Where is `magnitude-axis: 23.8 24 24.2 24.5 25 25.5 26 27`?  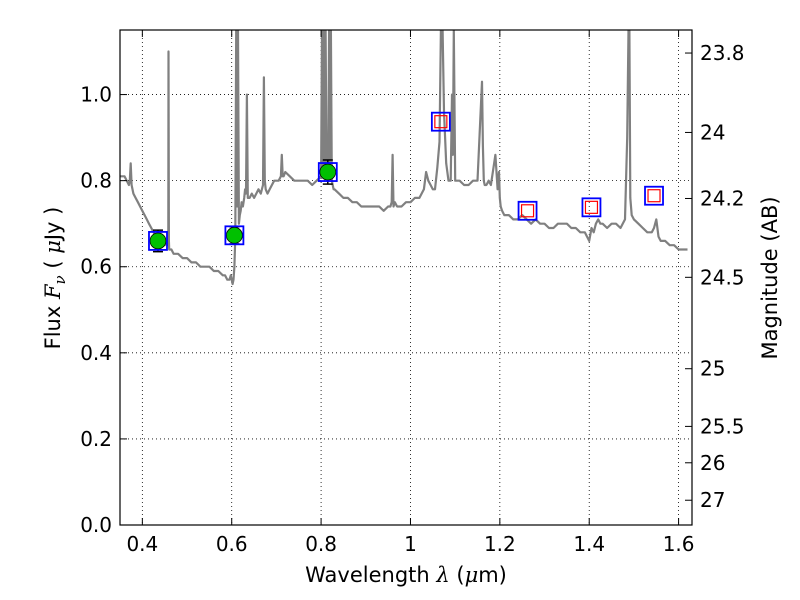
magnitude-axis: 23.8 24 24.2 24.5 25 25.5 26 27 is located at coordinates (715, 276).